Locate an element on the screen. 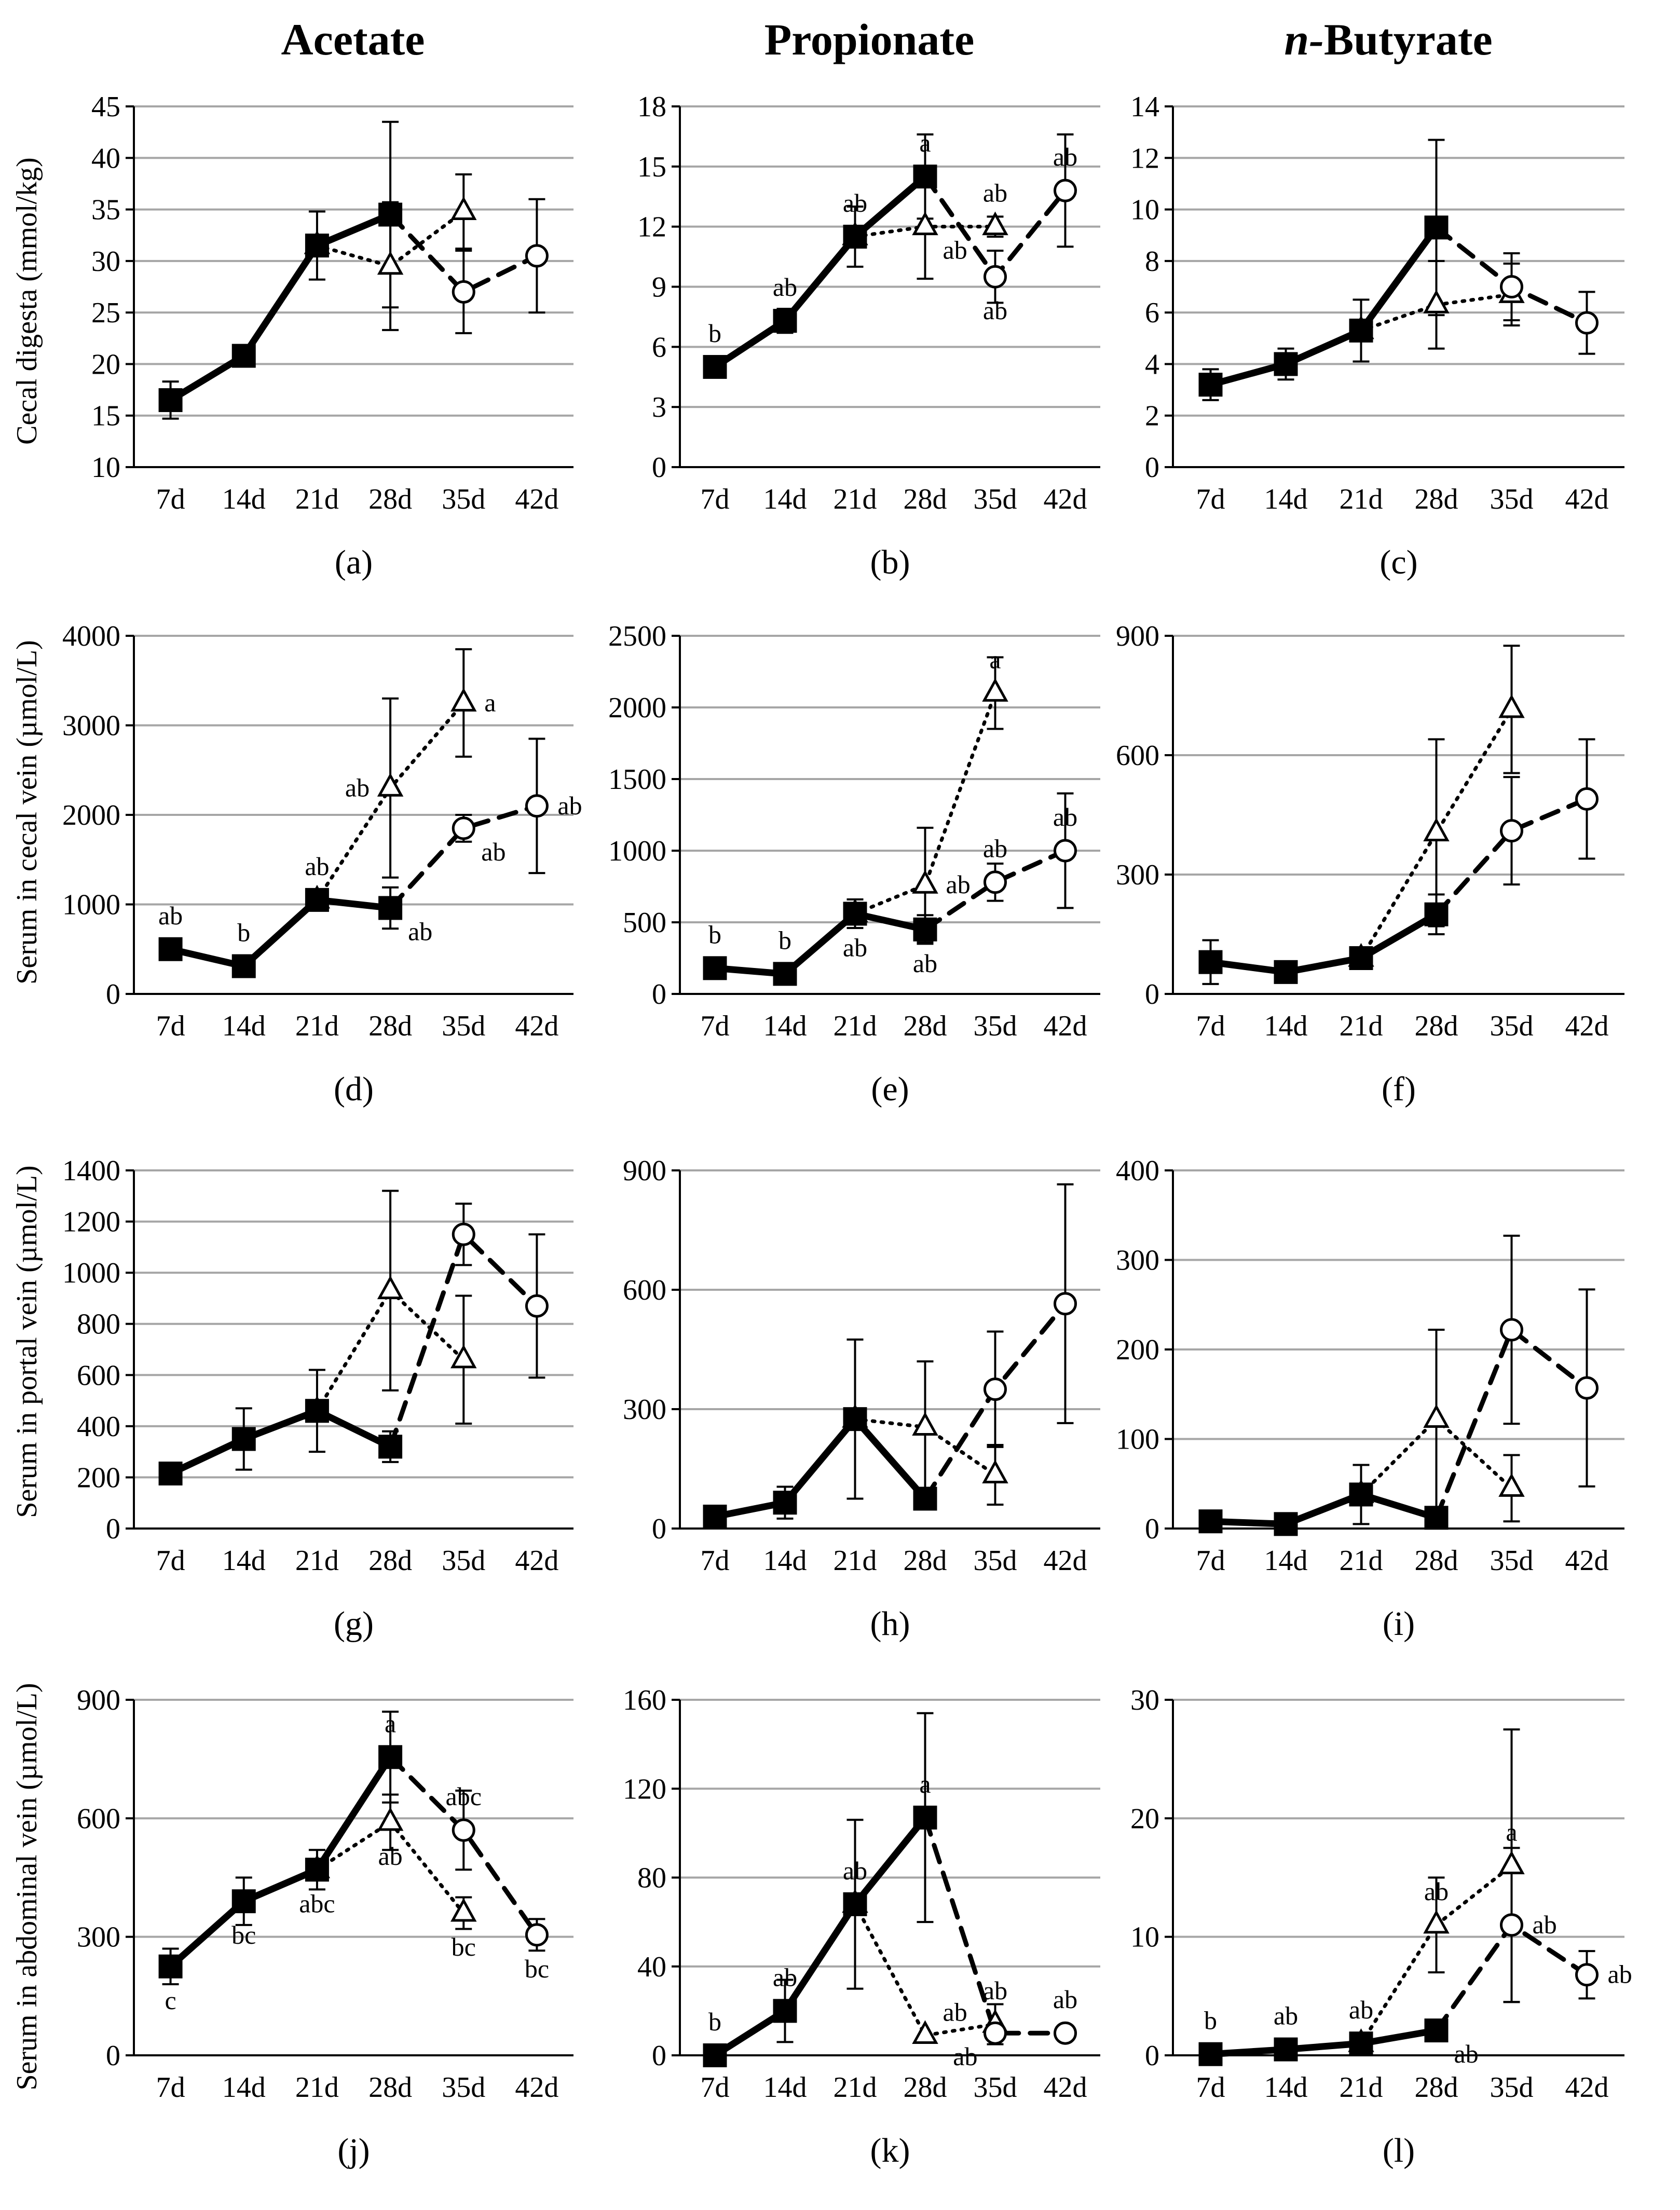  y-tick-label: 2 is located at coordinates (1152, 416).